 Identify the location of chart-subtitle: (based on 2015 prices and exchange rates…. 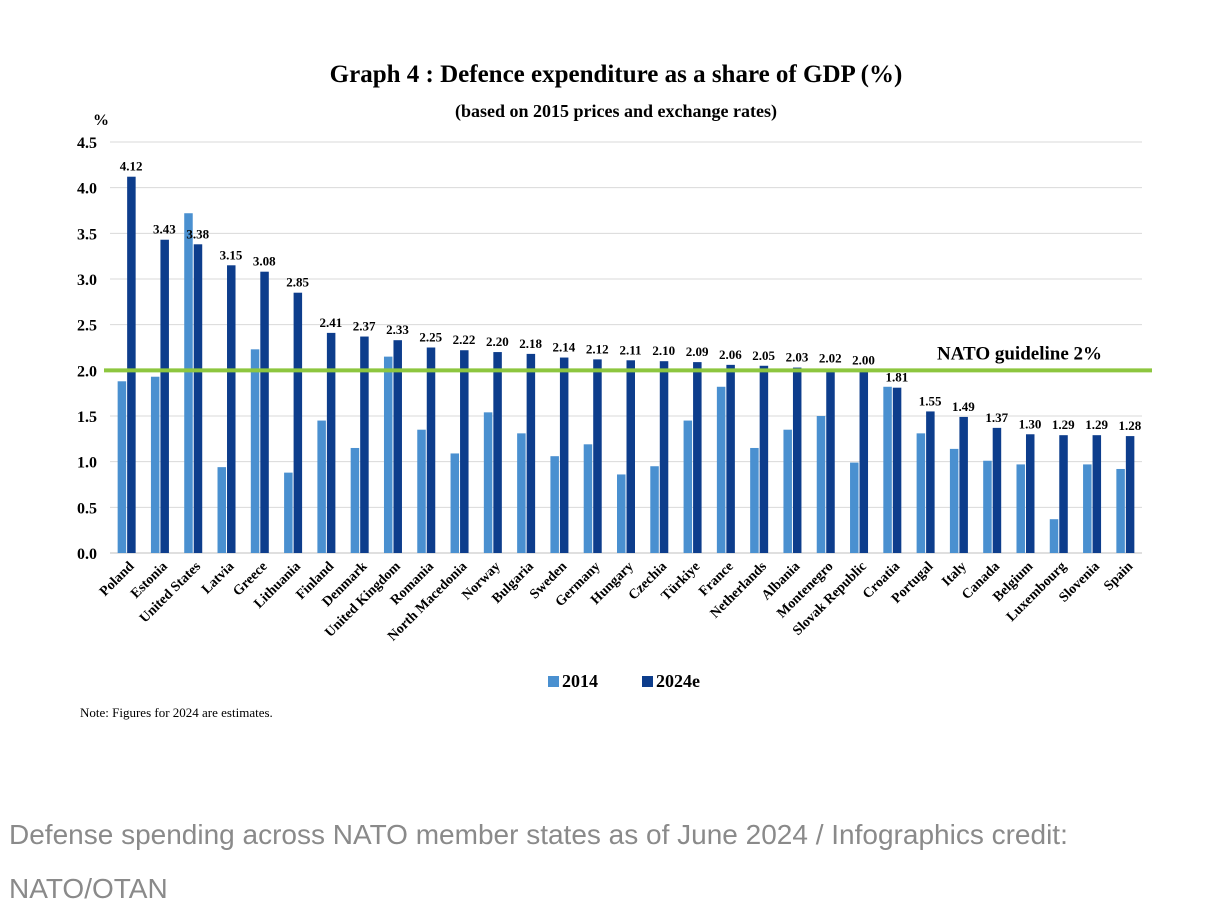
(616, 111).